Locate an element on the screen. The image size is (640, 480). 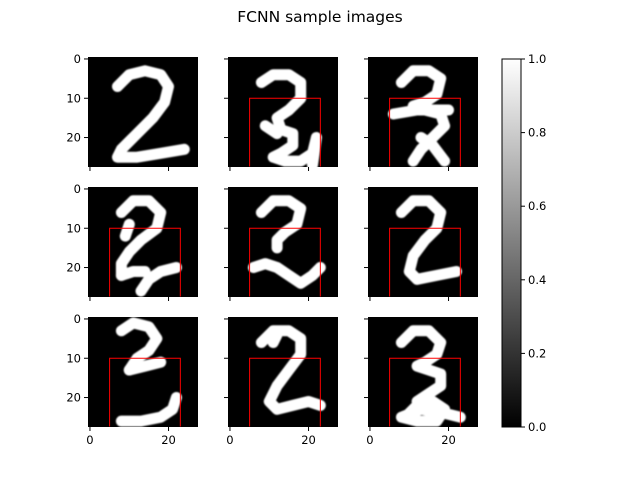
panel-r2-c0: 0 10 20 0 20 is located at coordinates (132, 379).